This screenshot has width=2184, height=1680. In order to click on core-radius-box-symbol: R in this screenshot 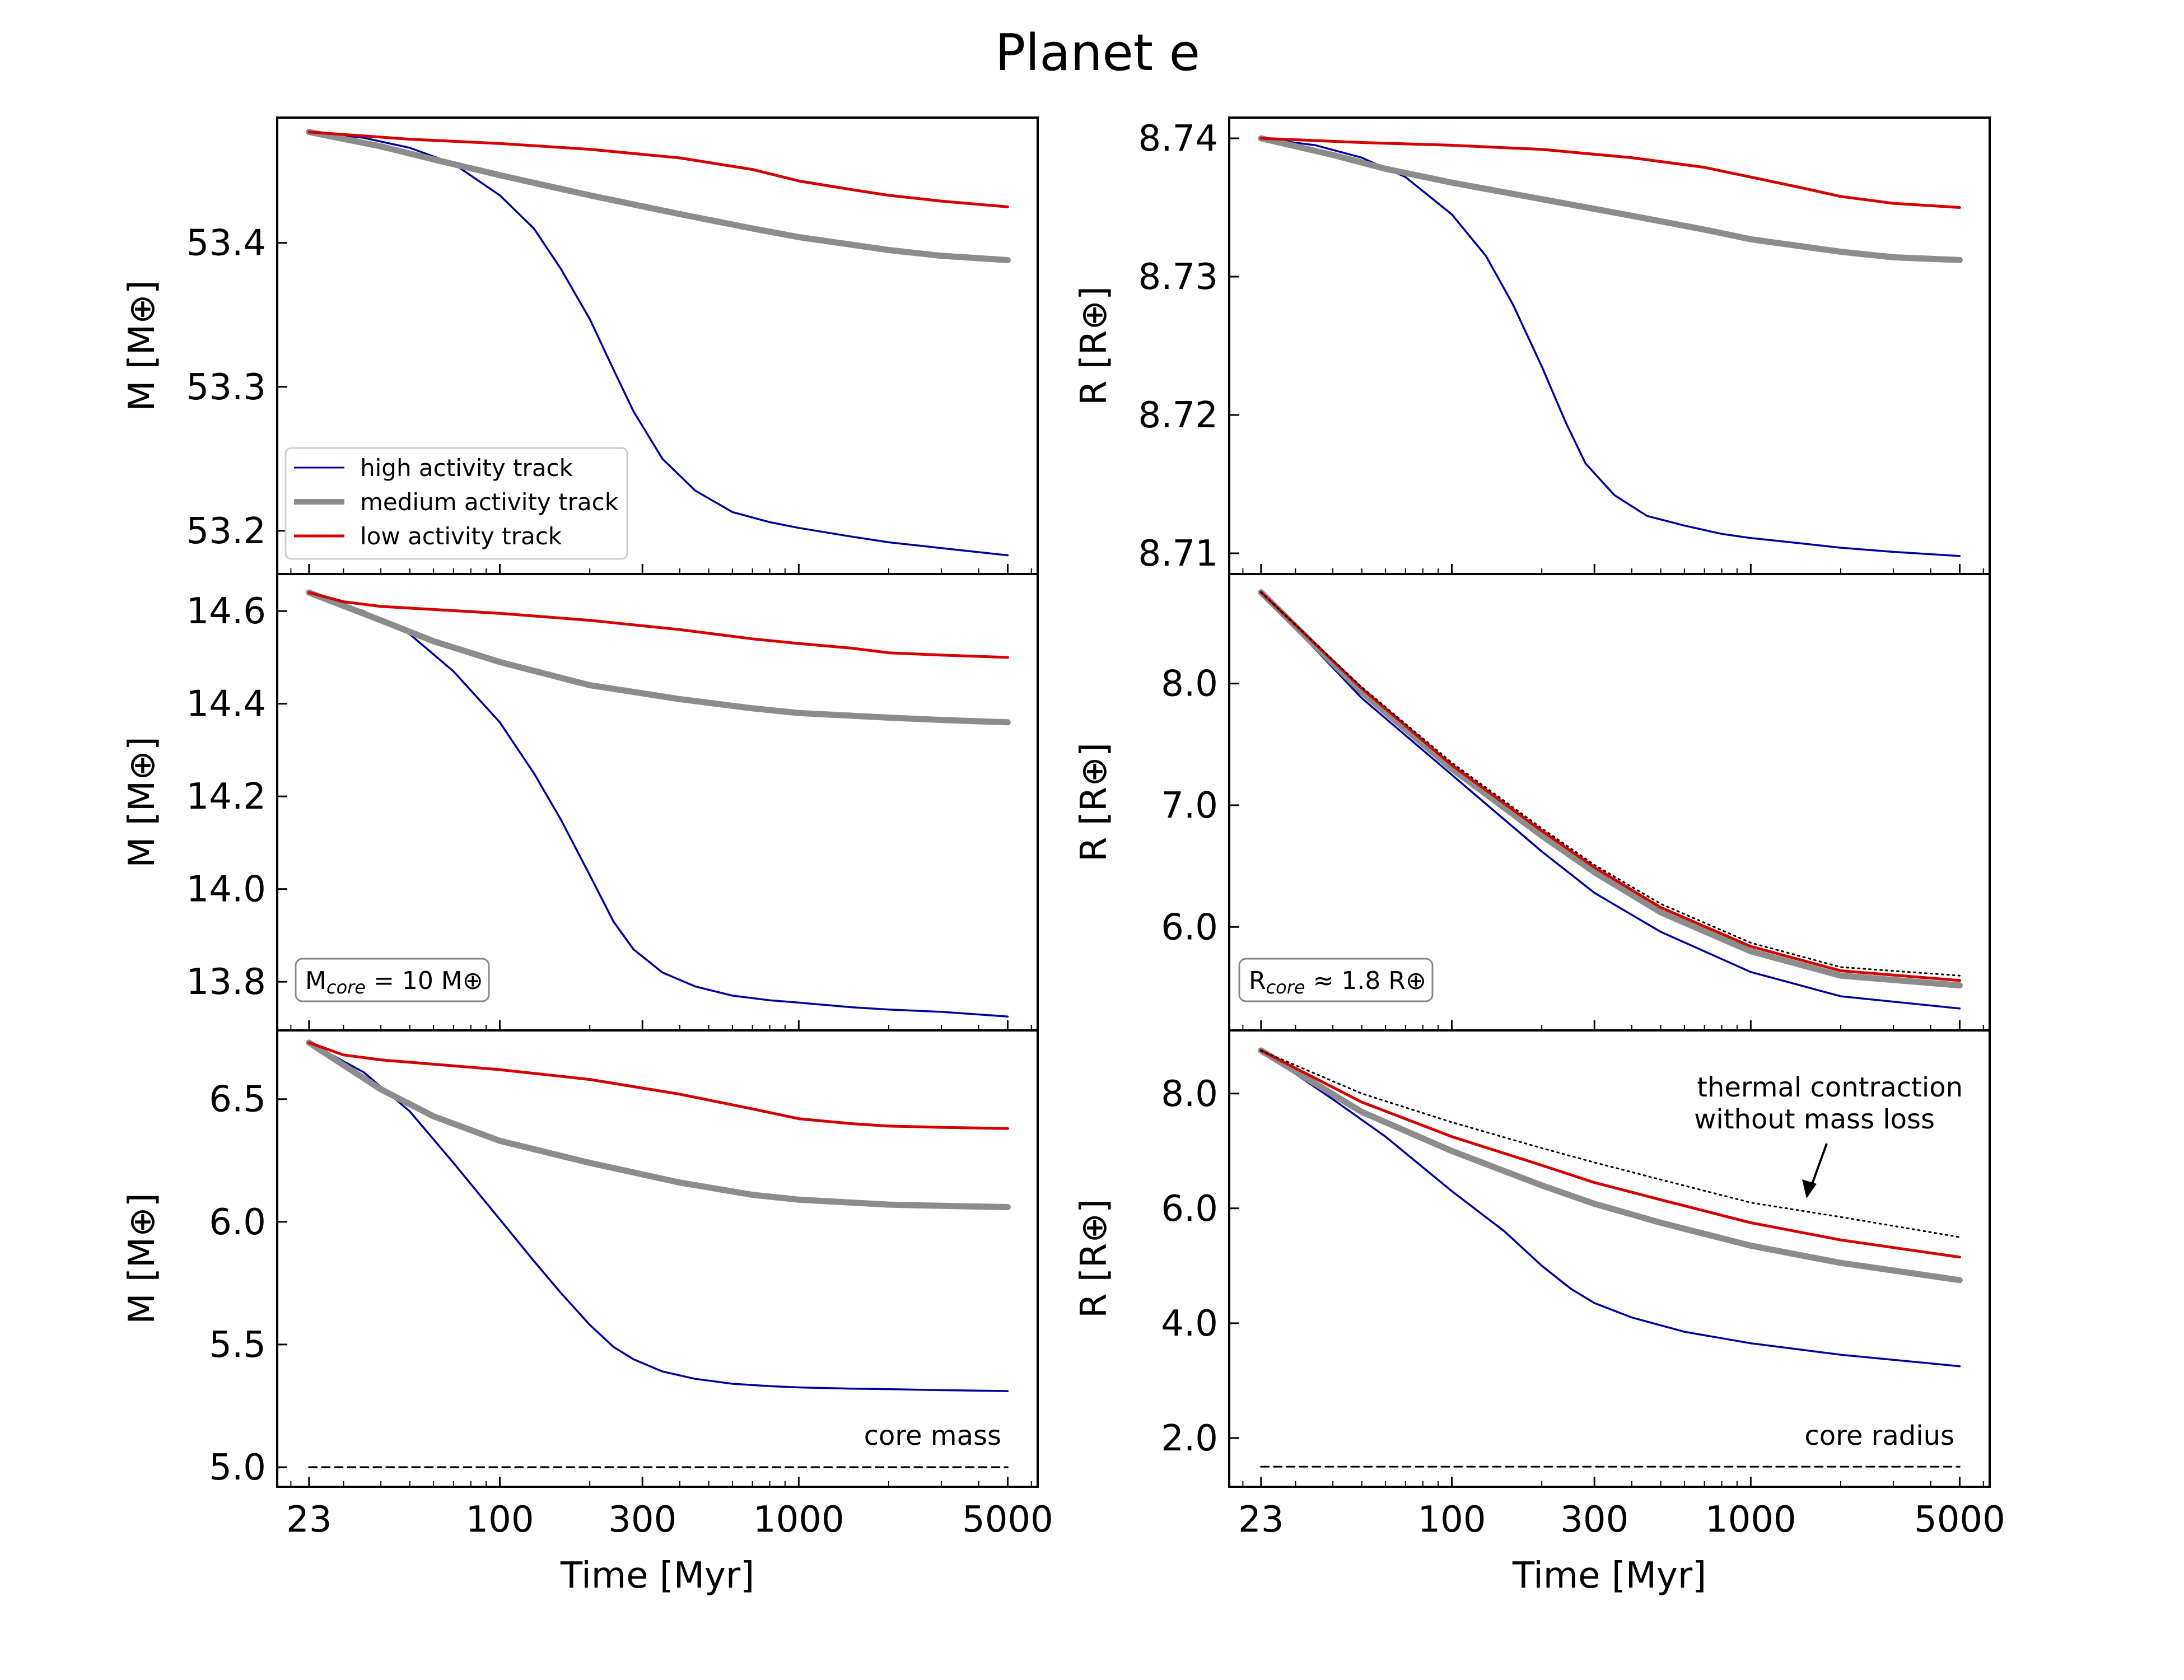, I will do `click(1257, 981)`.